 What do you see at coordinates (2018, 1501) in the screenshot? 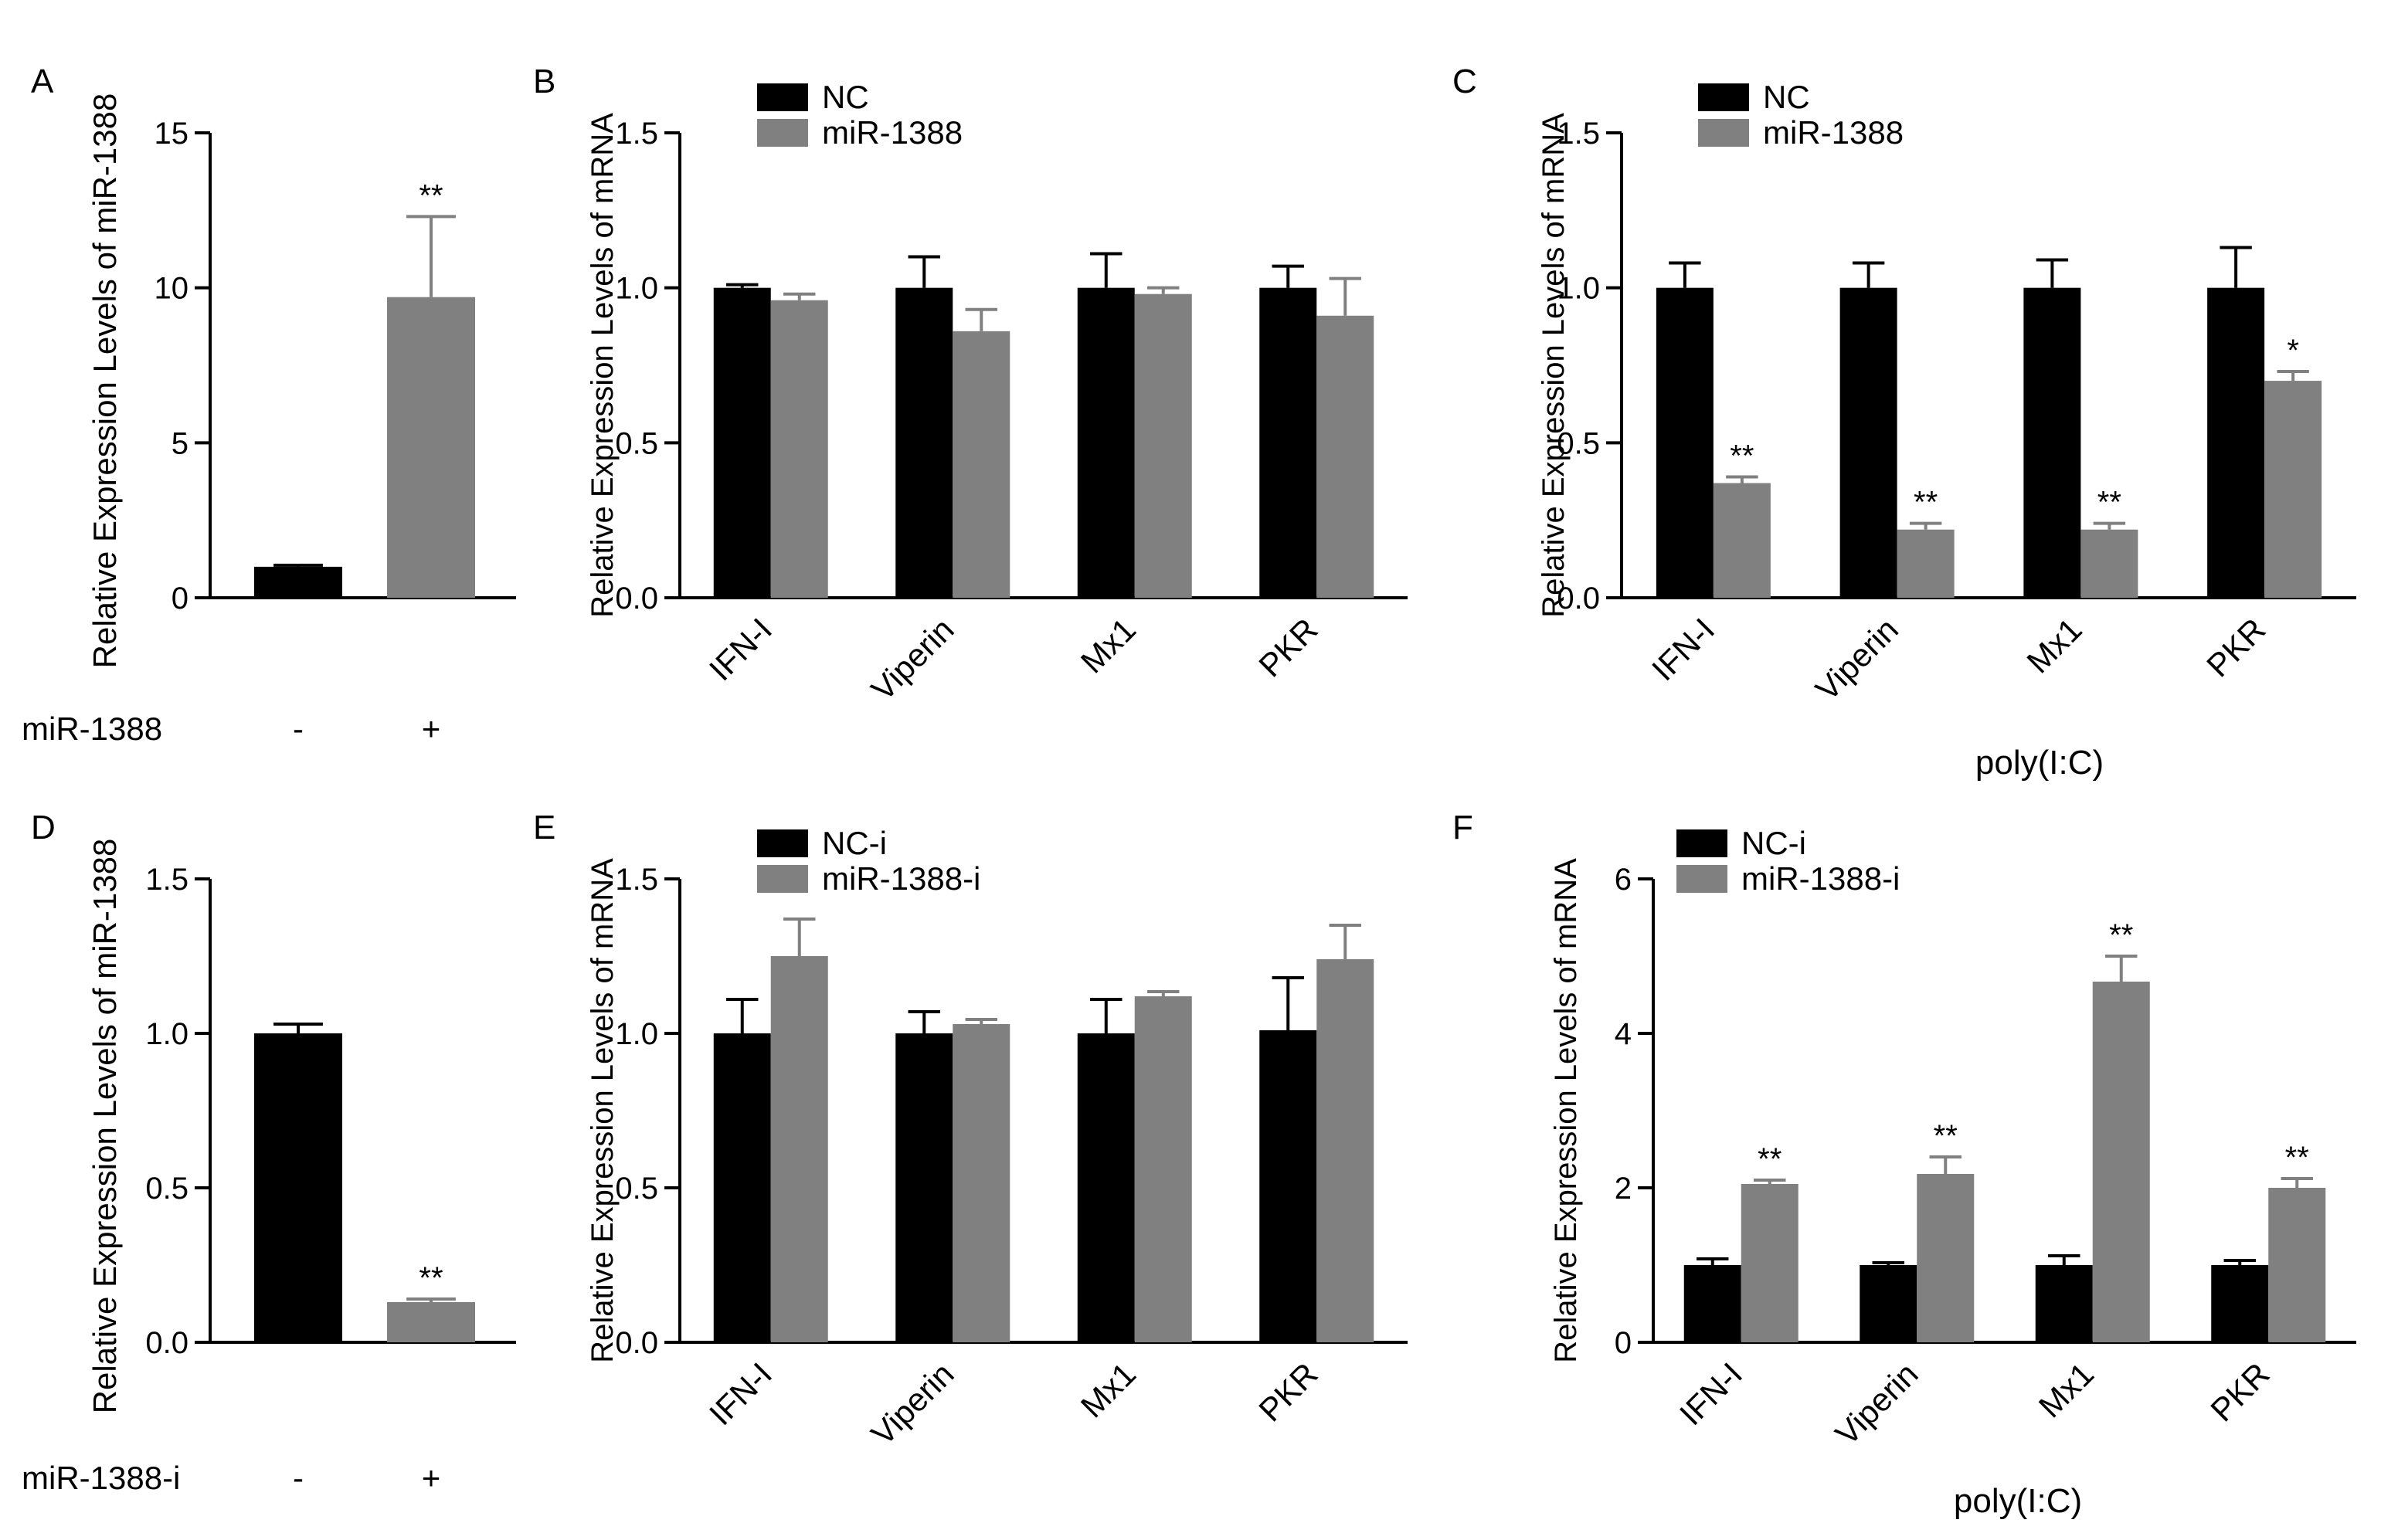
I see `x-axis-label: poly(I:C)` at bounding box center [2018, 1501].